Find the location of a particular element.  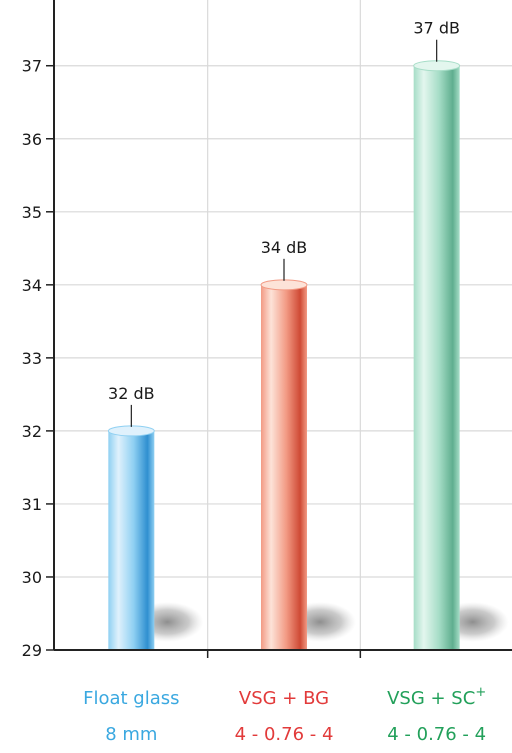

data-label: 37 dB is located at coordinates (436, 28).